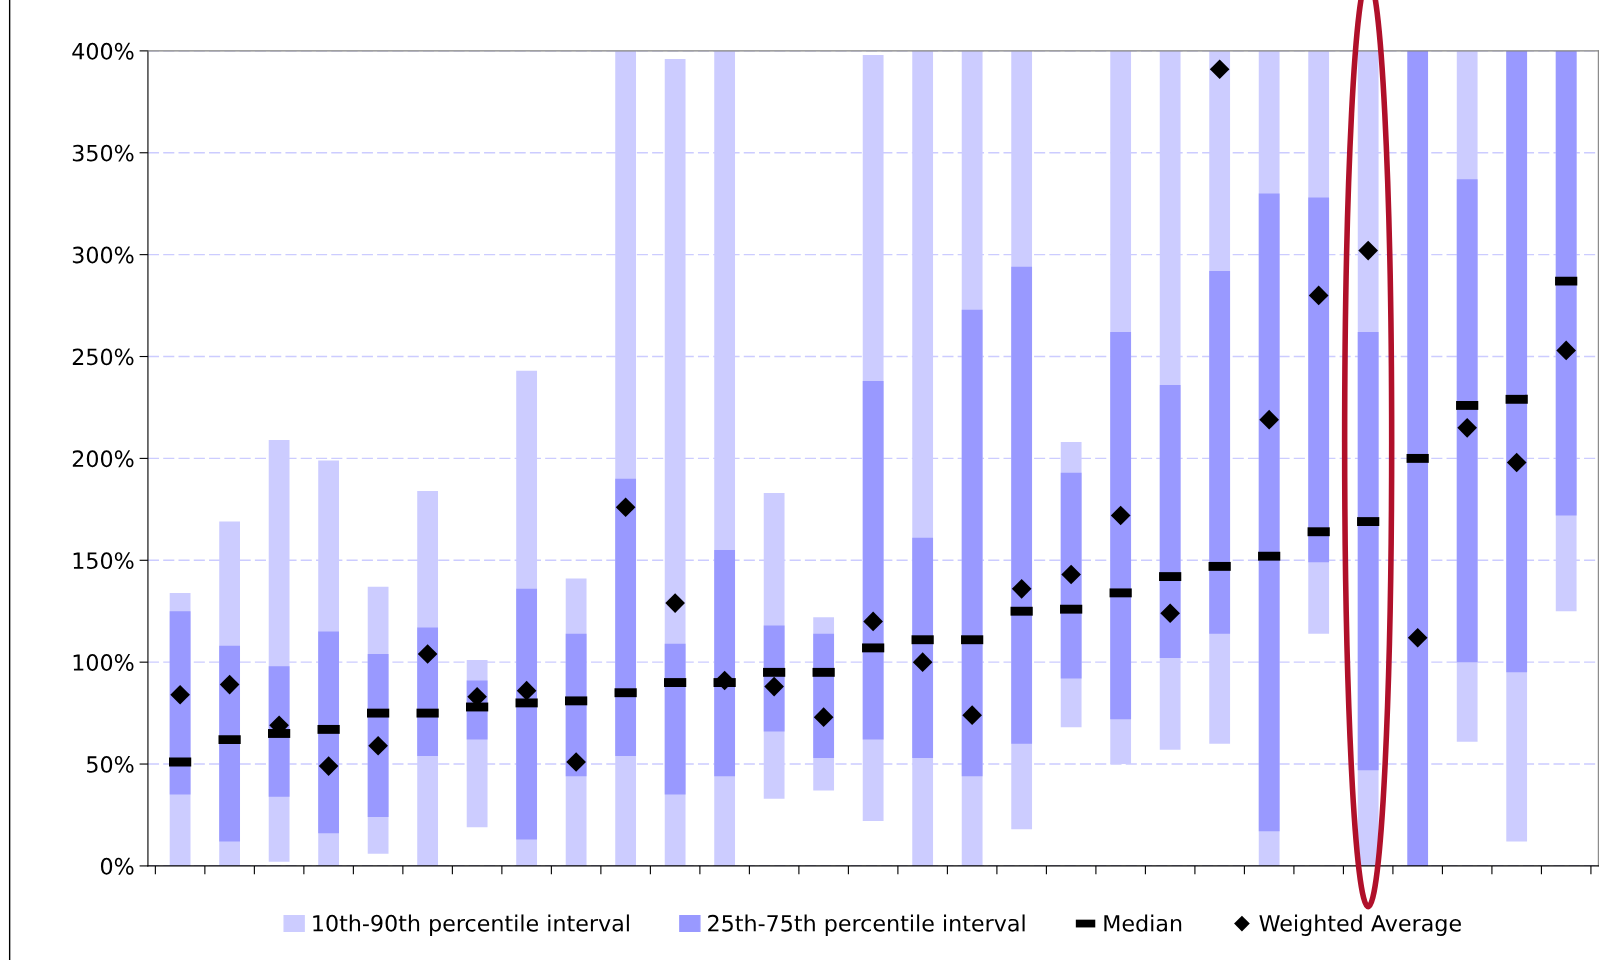  Describe the element at coordinates (103, 662) in the screenshot. I see `y-tick-label: 100%` at that location.